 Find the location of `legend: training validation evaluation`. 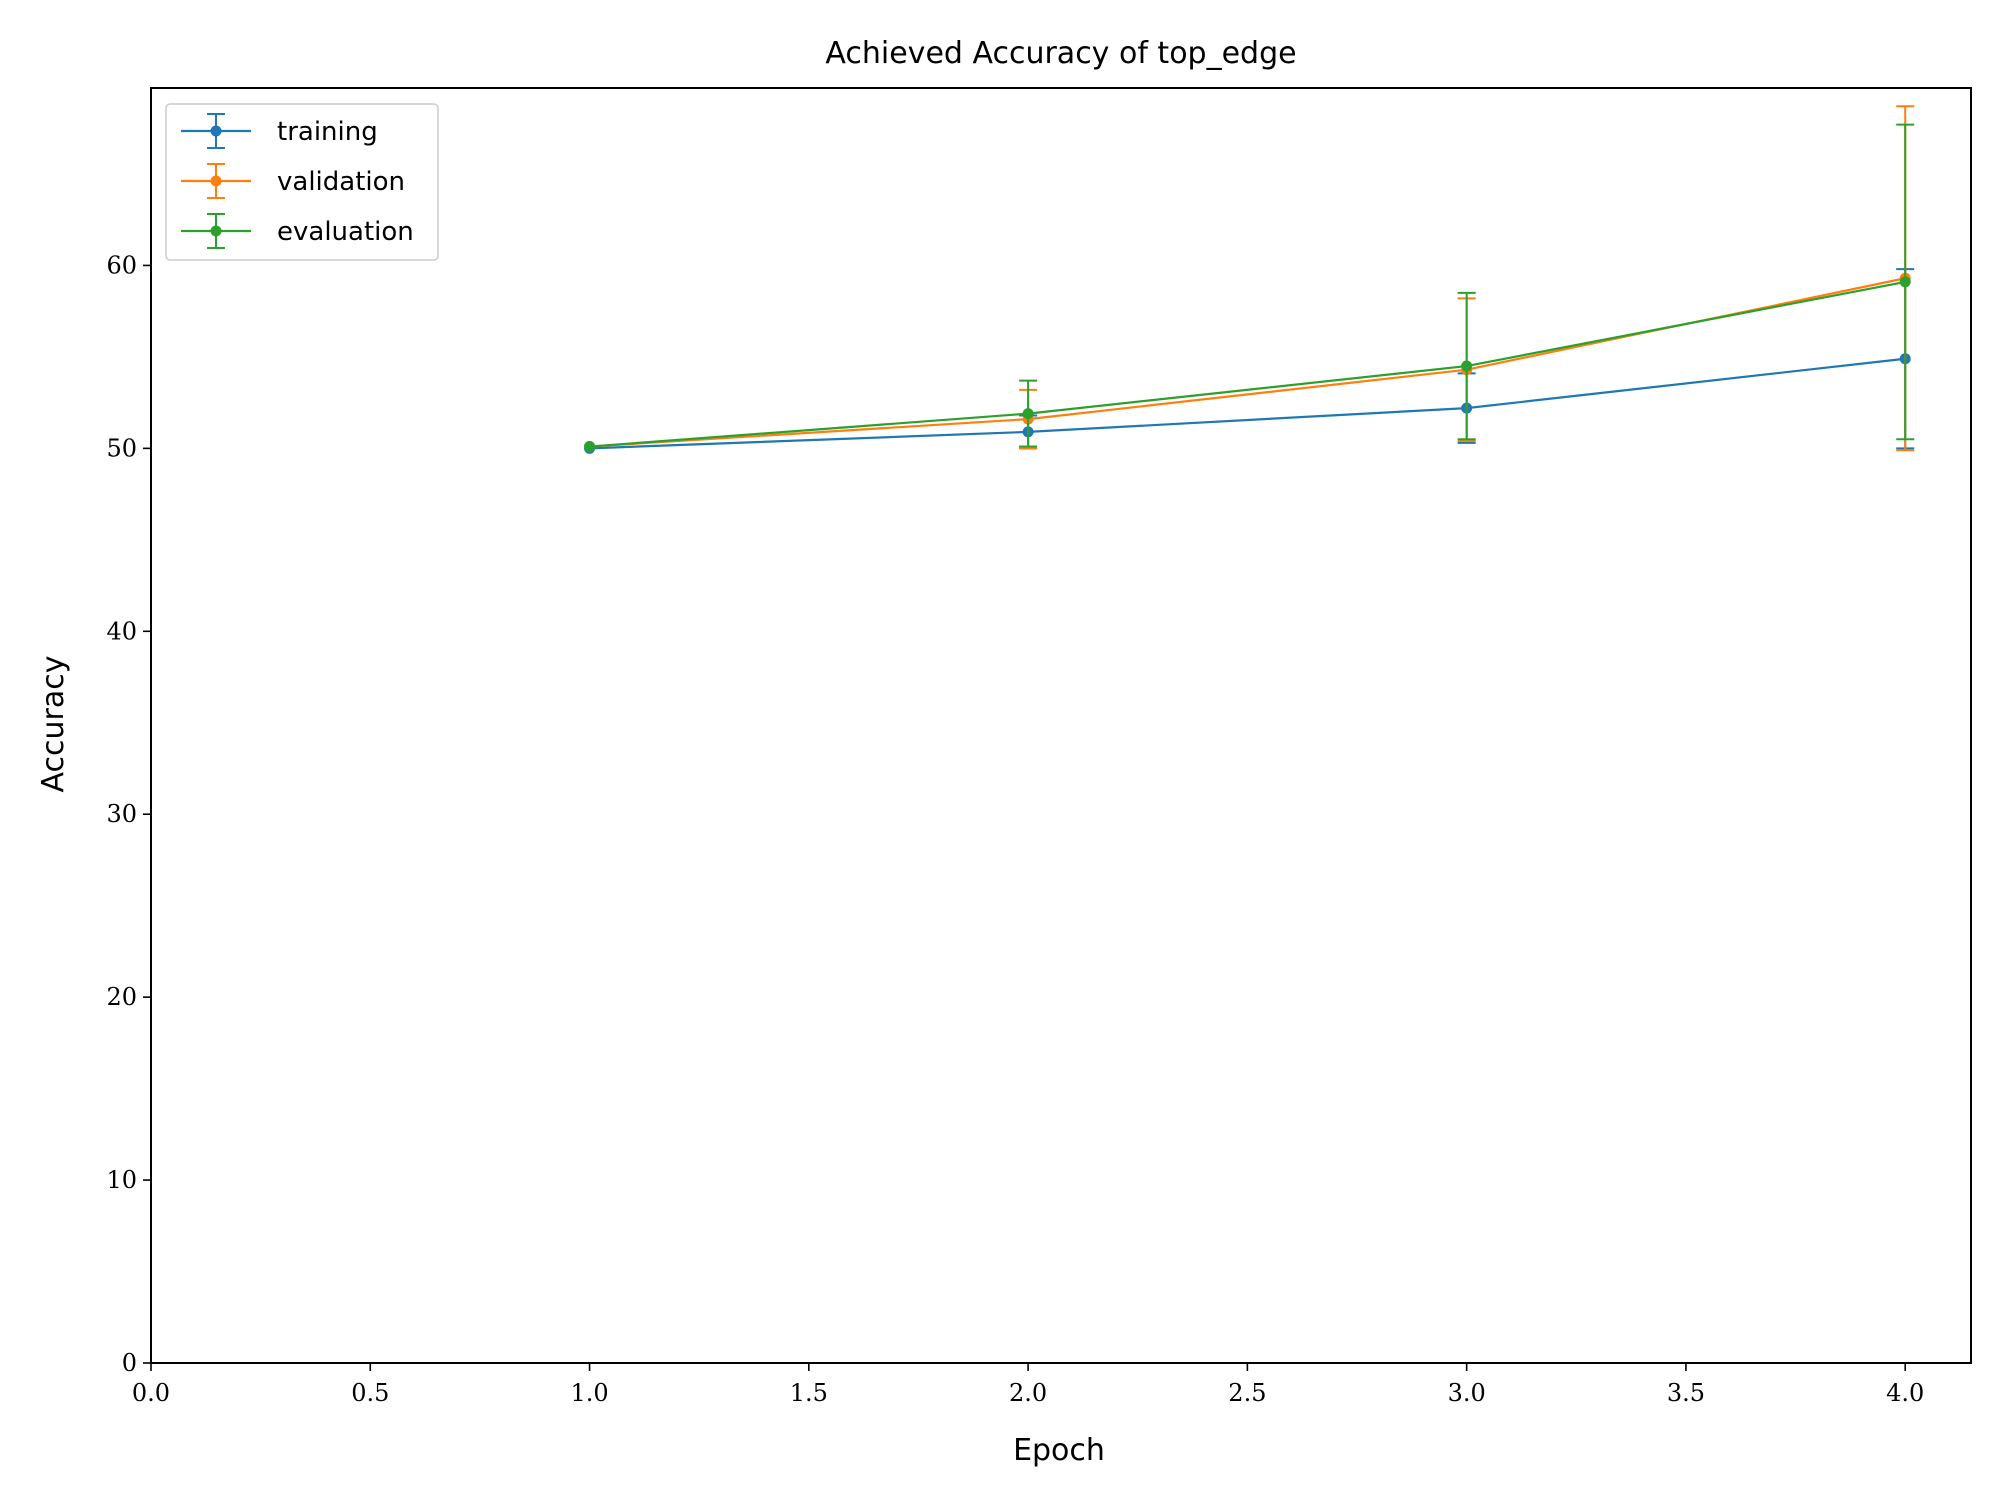

legend: training validation evaluation is located at coordinates (302, 182).